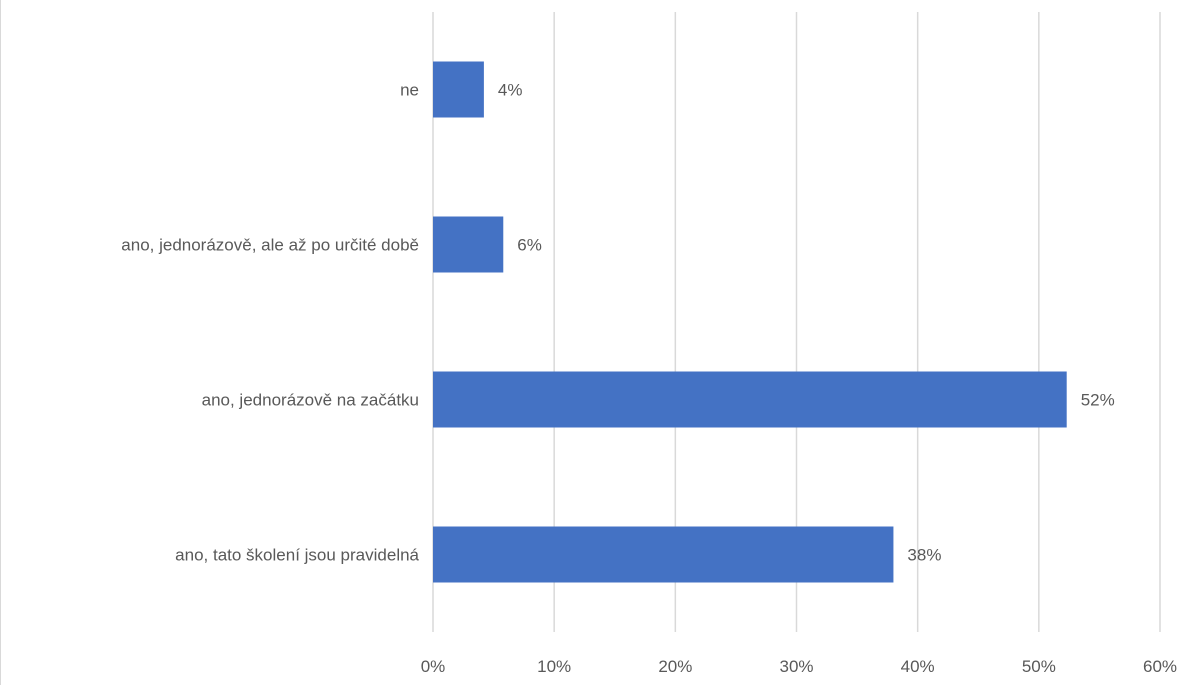 This screenshot has width=1200, height=685. I want to click on category-label: ne, so click(409, 90).